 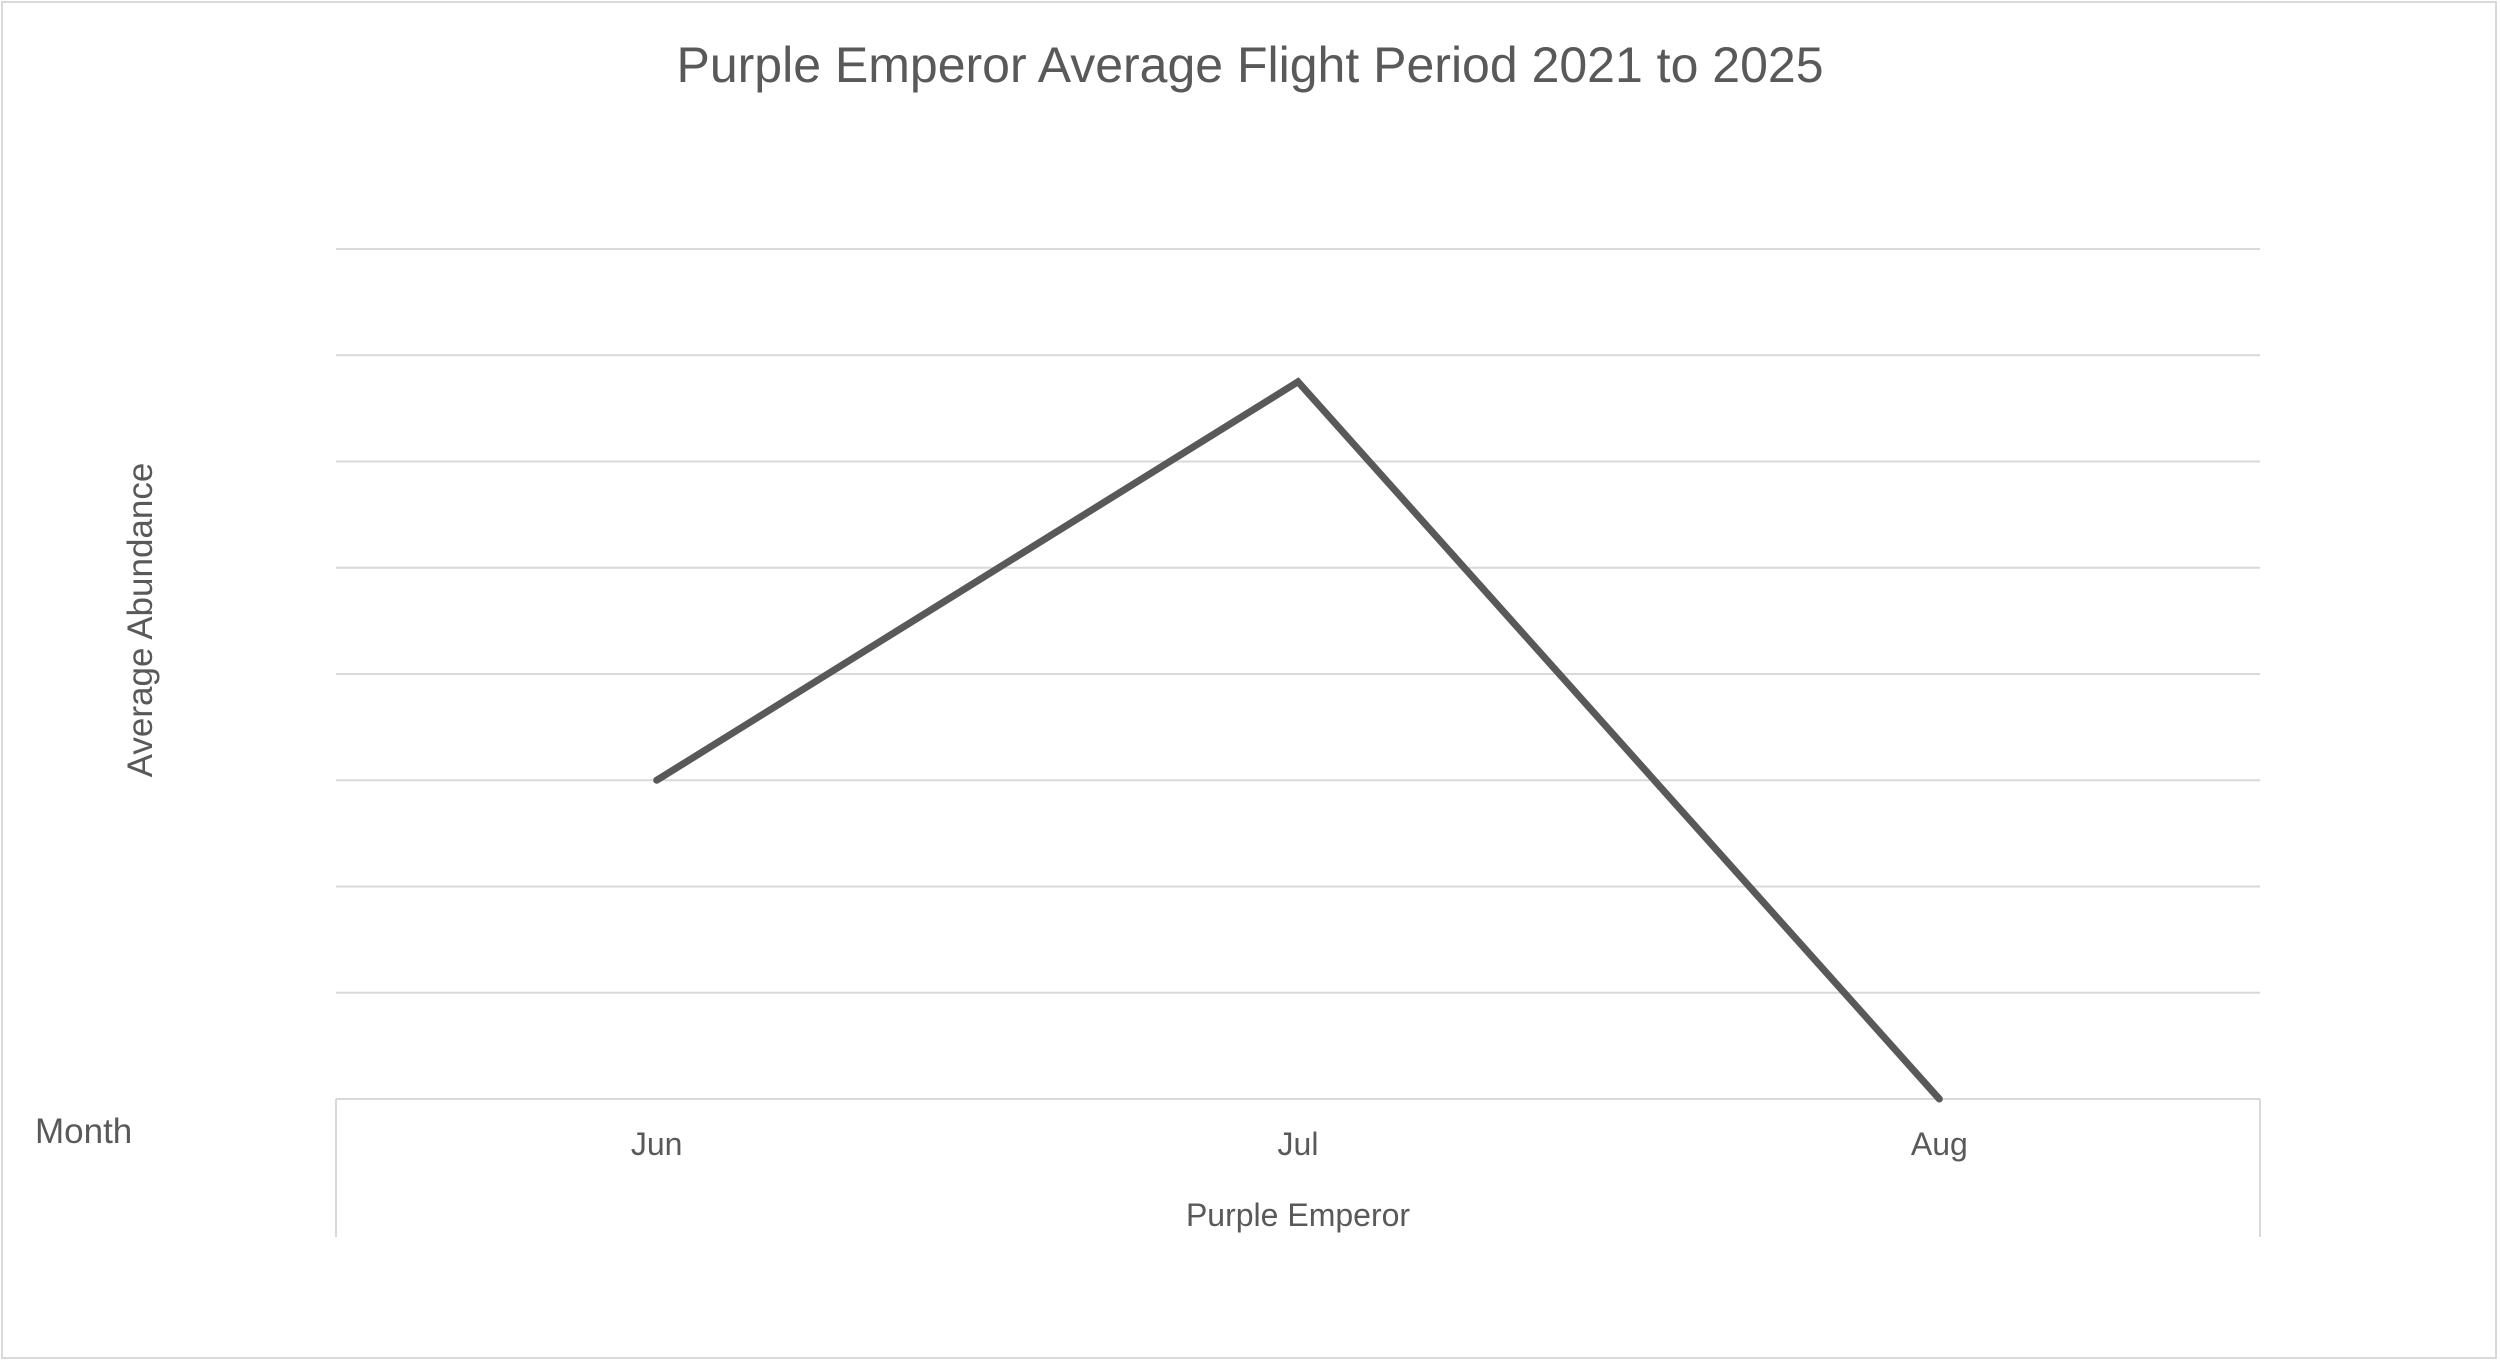 I want to click on x-tick-labels: Jun Jul Aug, so click(x=1299, y=1144).